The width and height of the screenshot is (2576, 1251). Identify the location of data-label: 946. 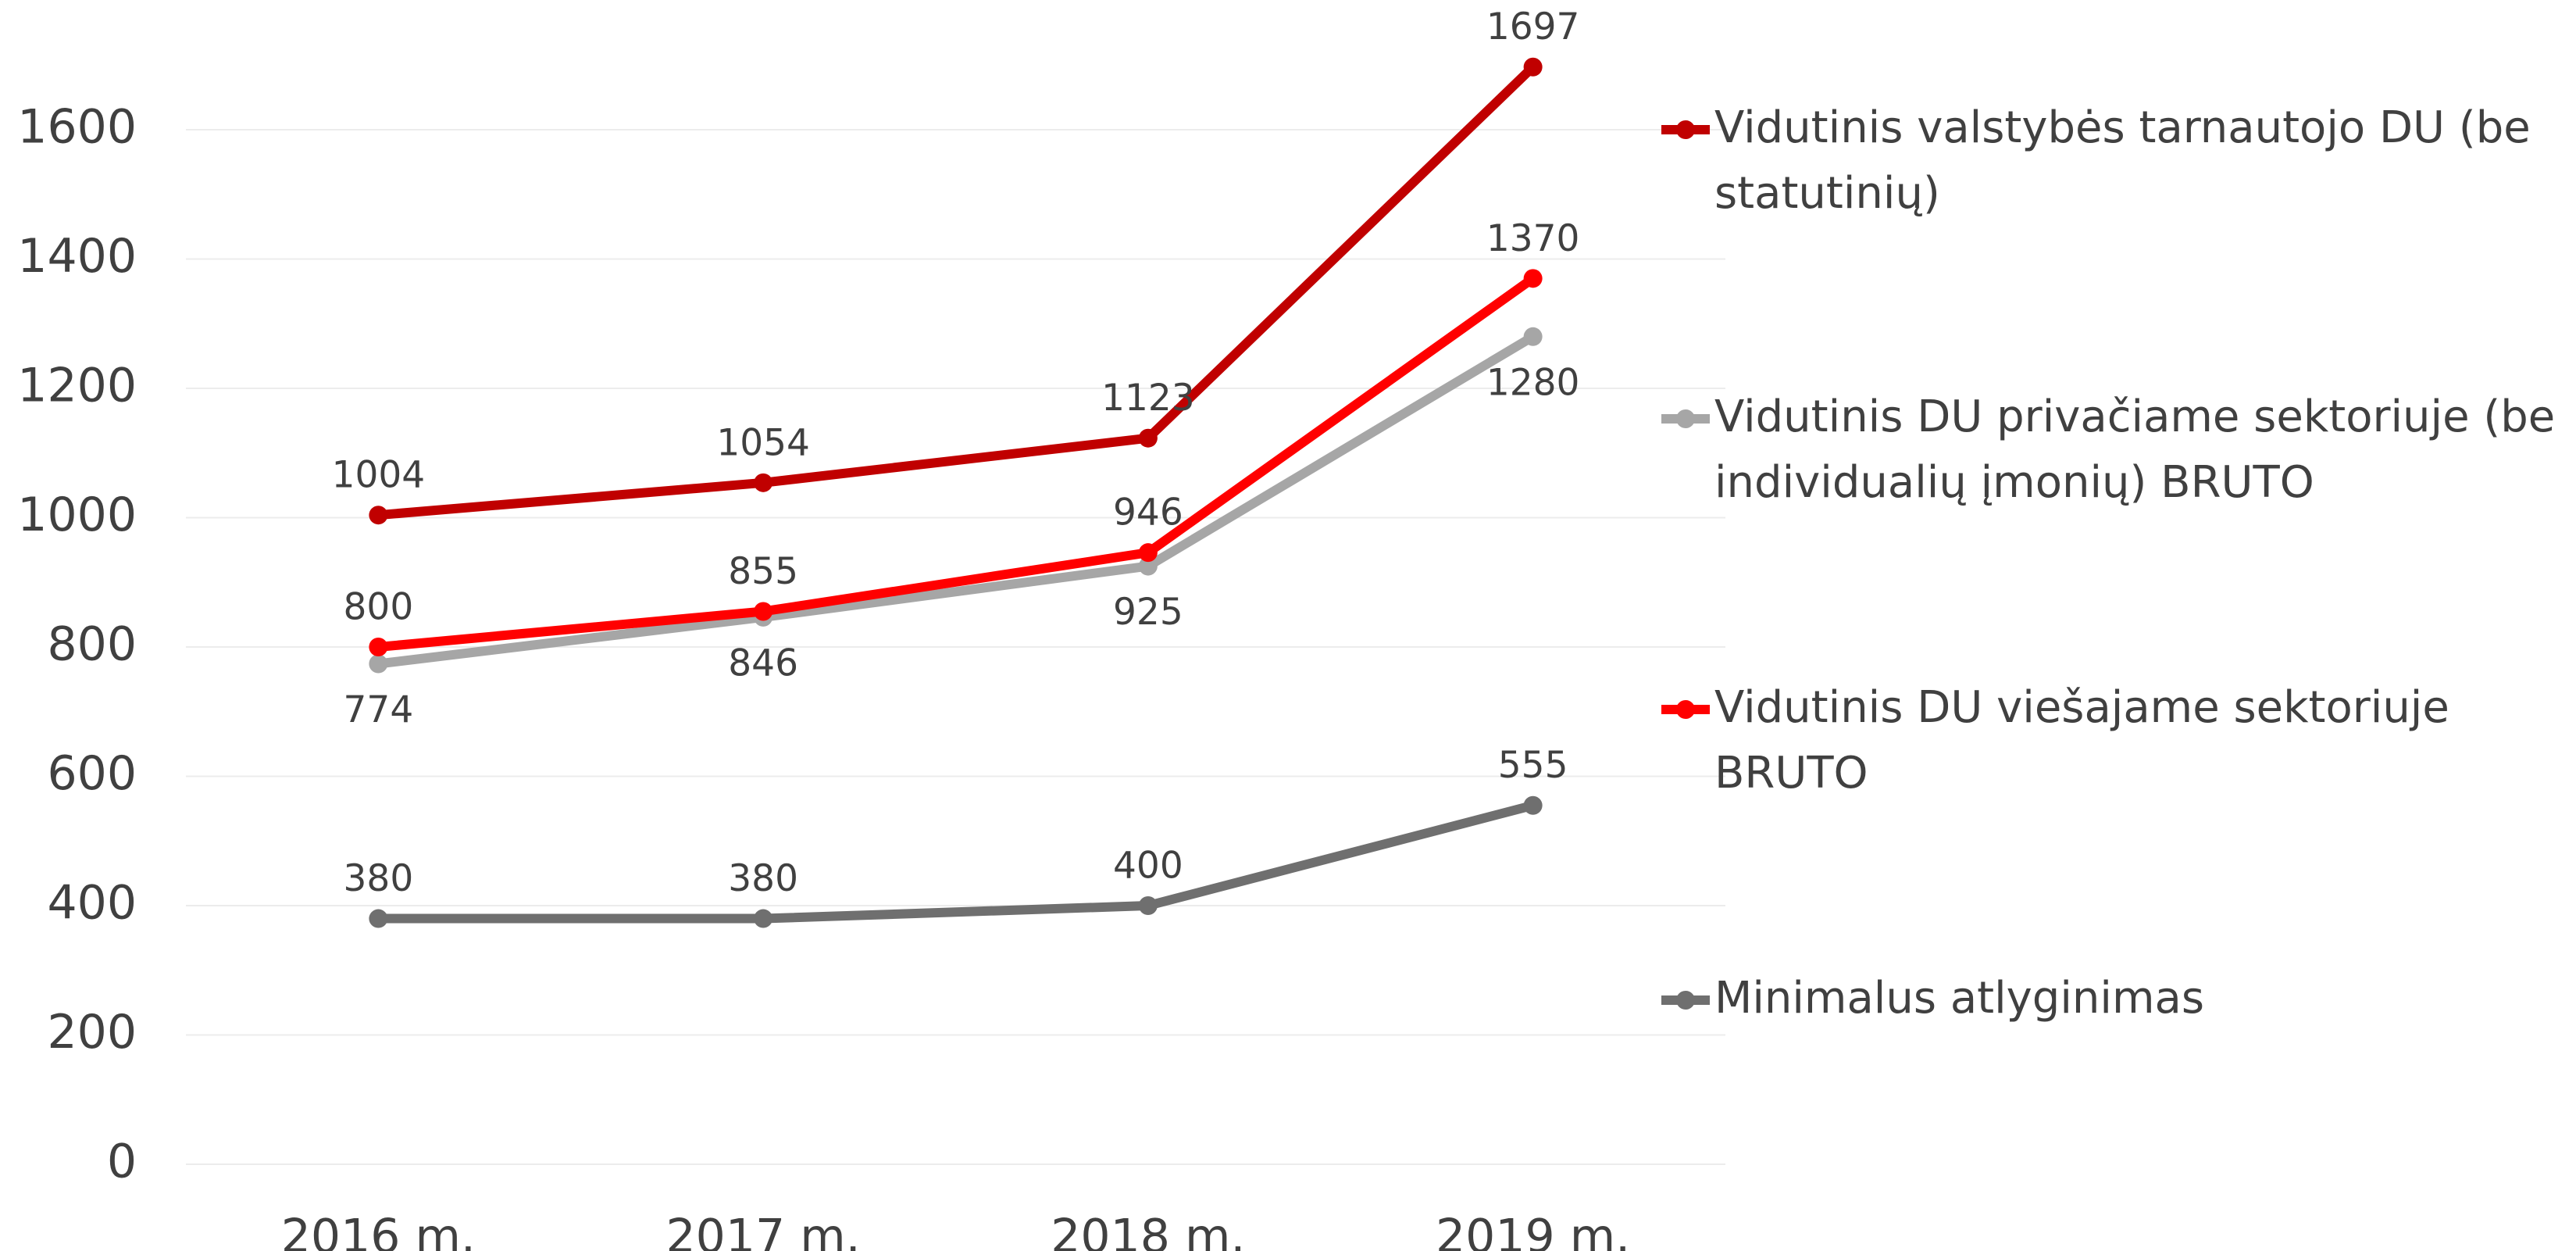
(1148, 512).